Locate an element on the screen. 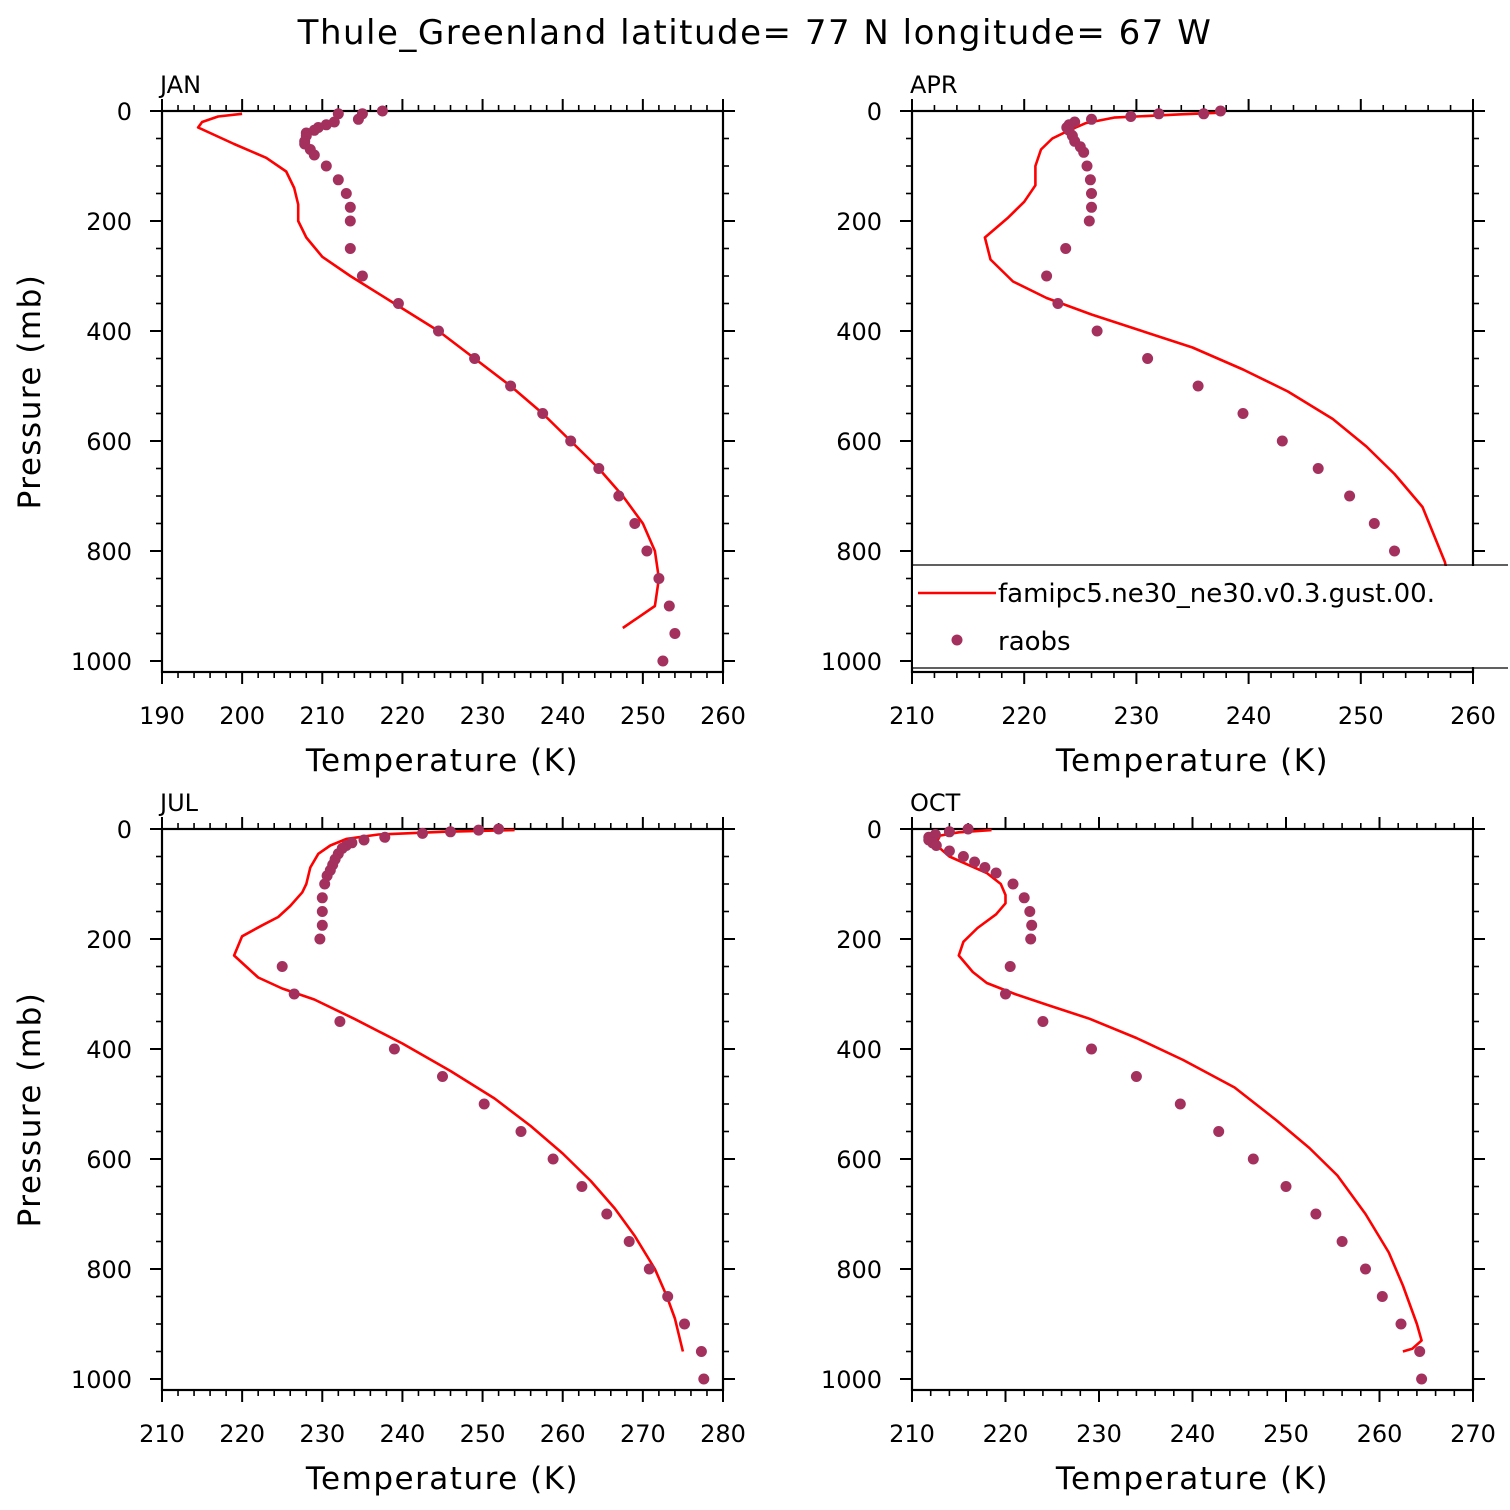 This screenshot has height=1510, width=1510. panel-label: OCT is located at coordinates (935, 803).